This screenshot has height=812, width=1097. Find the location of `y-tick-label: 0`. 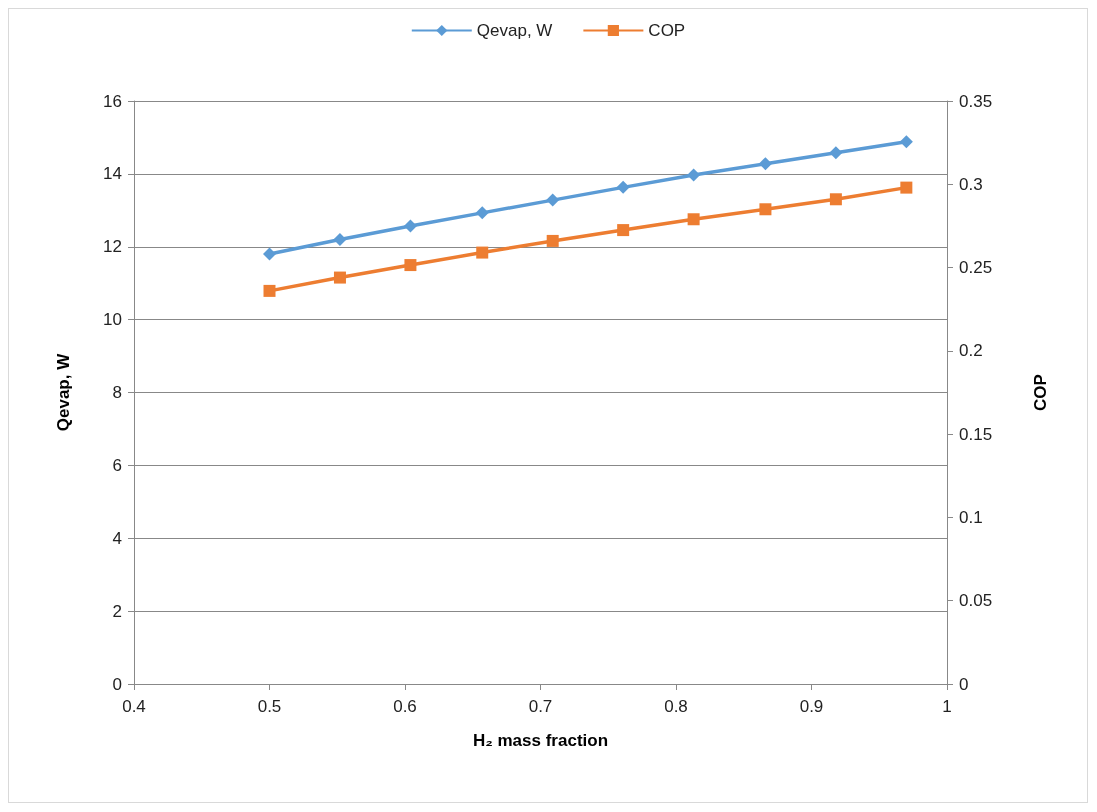

y-tick-label: 0 is located at coordinates (117, 684).